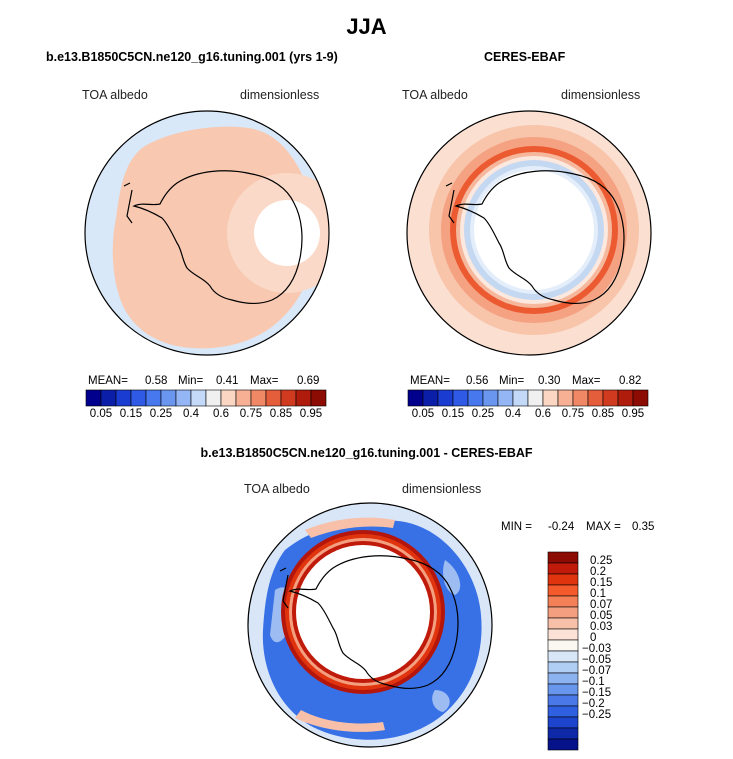  I want to click on obs-colorbar, so click(528, 398).